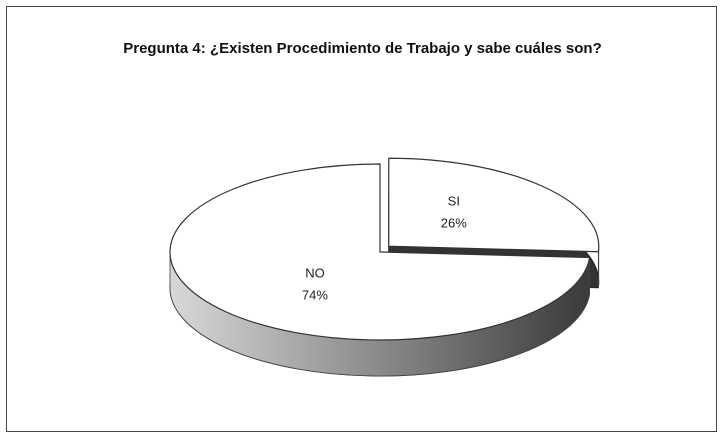  Describe the element at coordinates (454, 201) in the screenshot. I see `slice-category-label: SI` at that location.